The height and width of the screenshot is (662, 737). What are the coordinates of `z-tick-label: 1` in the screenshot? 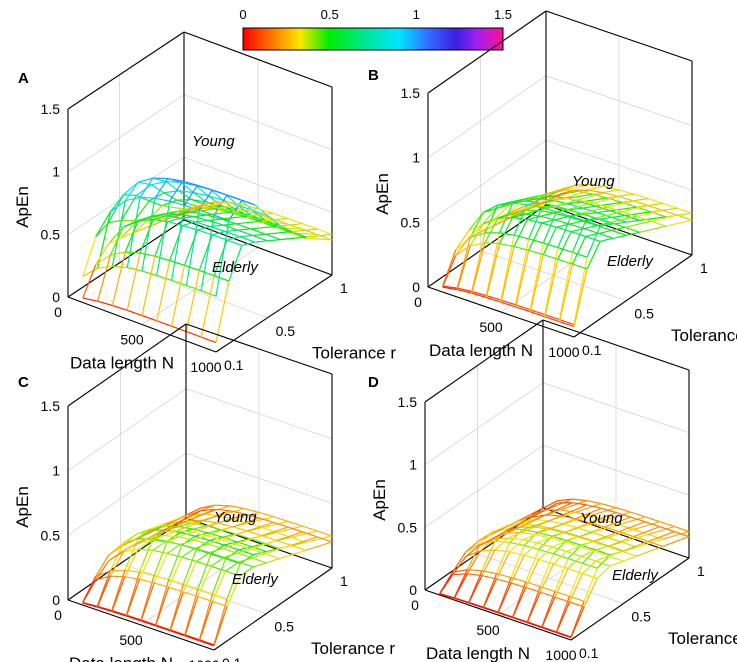 It's located at (413, 465).